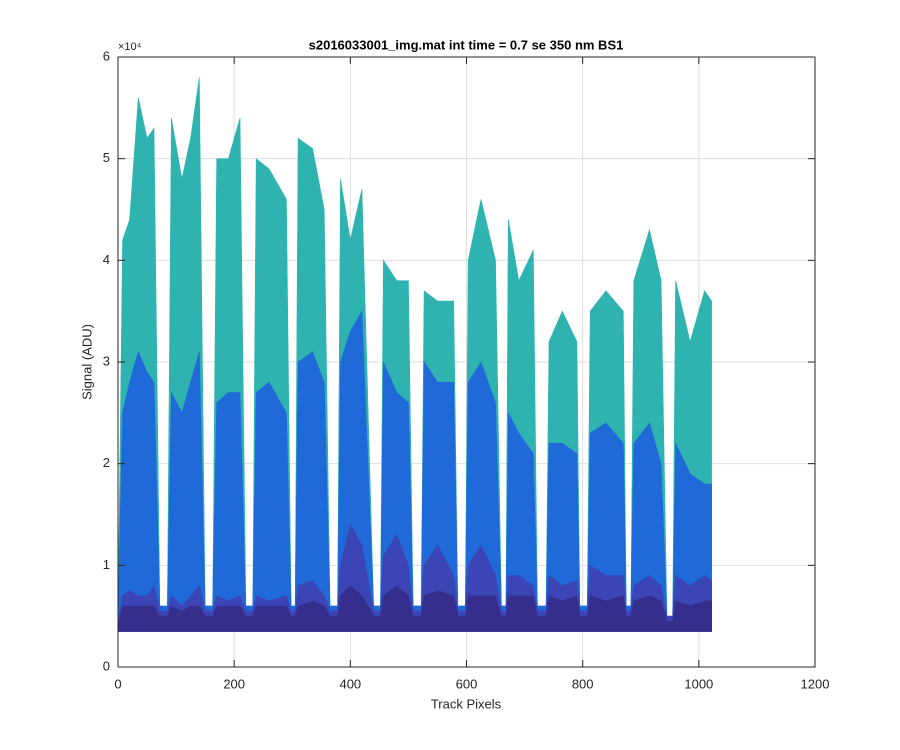 This screenshot has width=900, height=750. What do you see at coordinates (86, 362) in the screenshot?
I see `y-axis-label: Signal (ADU)` at bounding box center [86, 362].